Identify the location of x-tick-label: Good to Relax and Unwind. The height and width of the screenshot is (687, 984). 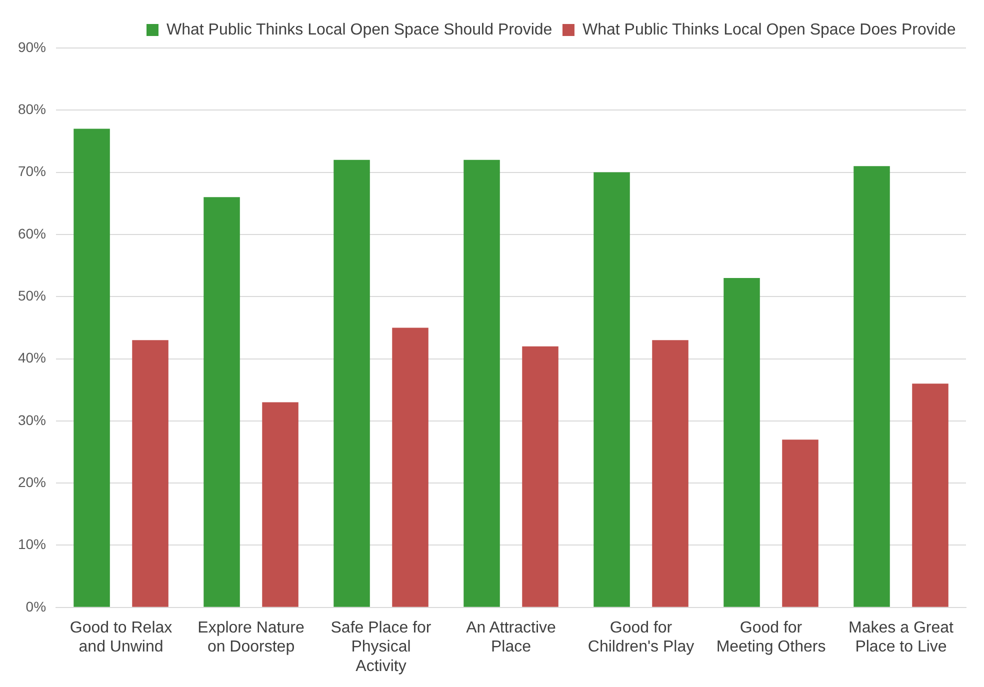
(121, 637).